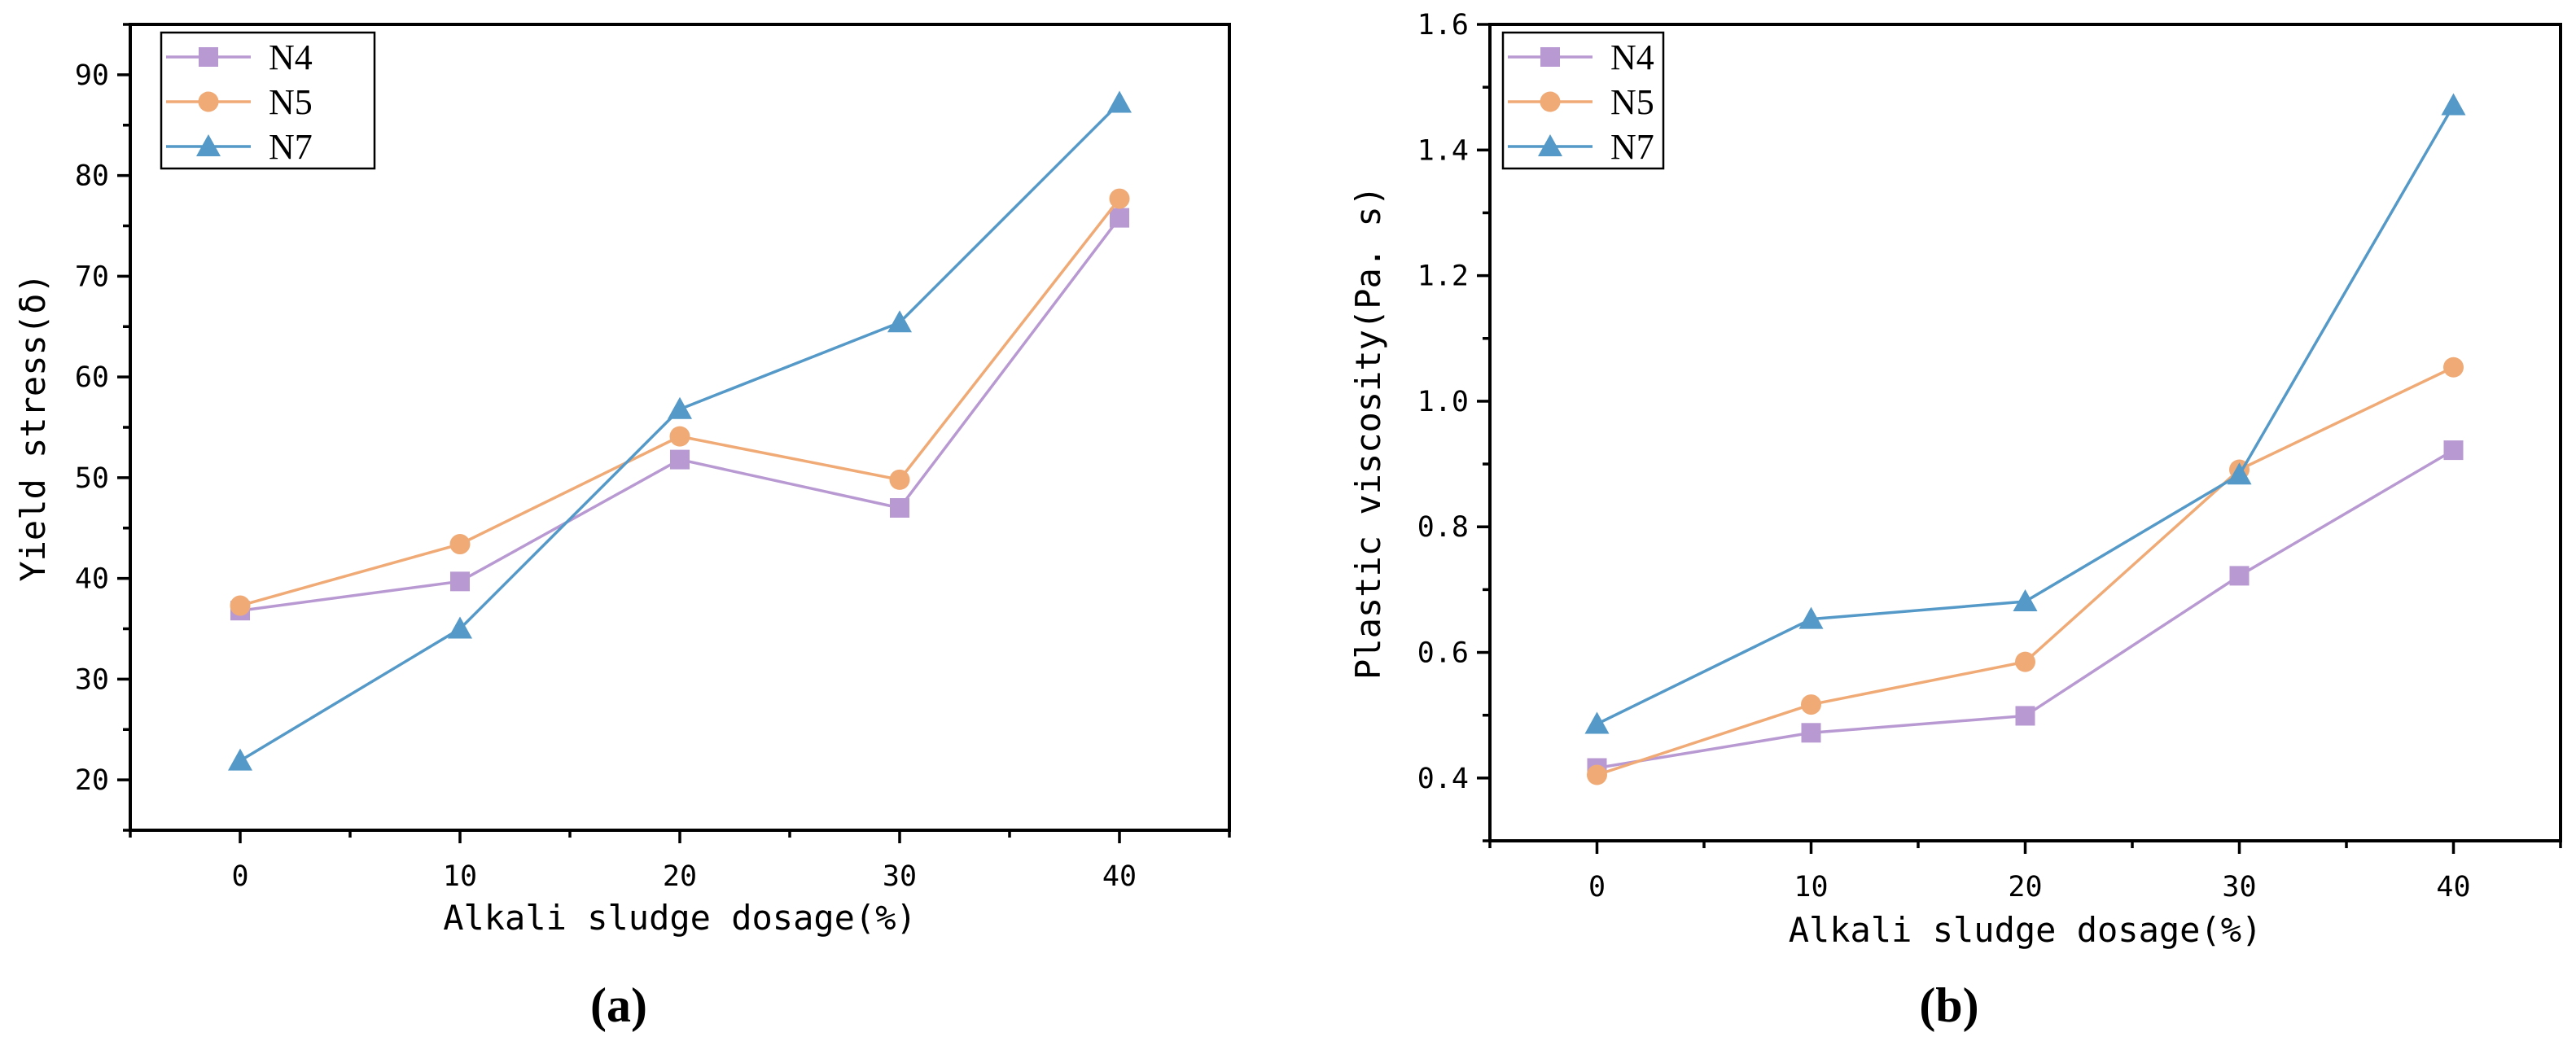 Image resolution: width=2576 pixels, height=1050 pixels. I want to click on y-tick-label: 1.4, so click(1443, 150).